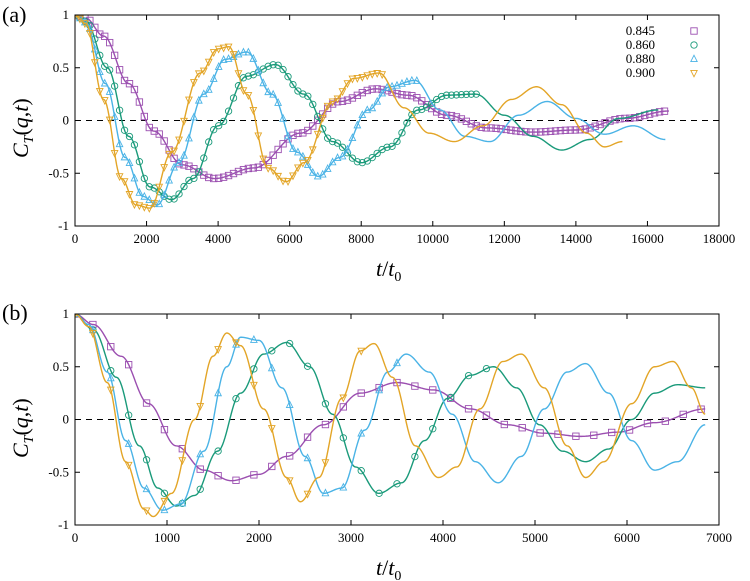 Image resolution: width=750 pixels, height=581 pixels. Describe the element at coordinates (388, 270) in the screenshot. I see `svg-text: t/t0` at that location.